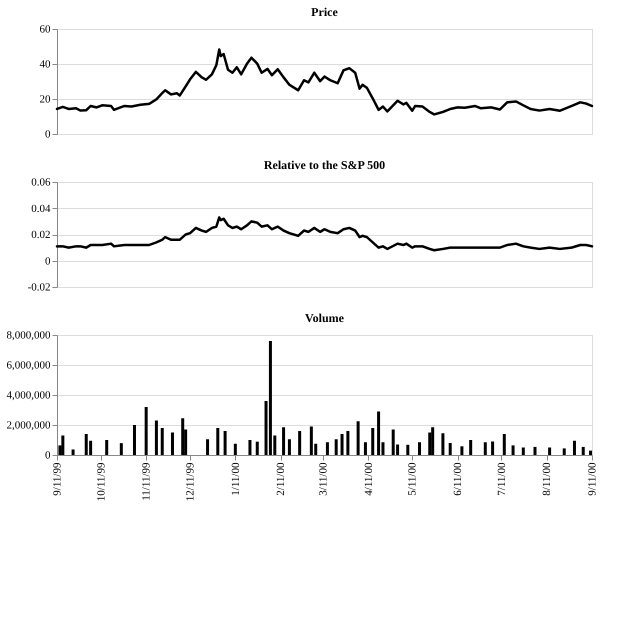 The height and width of the screenshot is (619, 624). What do you see at coordinates (41, 182) in the screenshot?
I see `y-tick-label: 0.06` at bounding box center [41, 182].